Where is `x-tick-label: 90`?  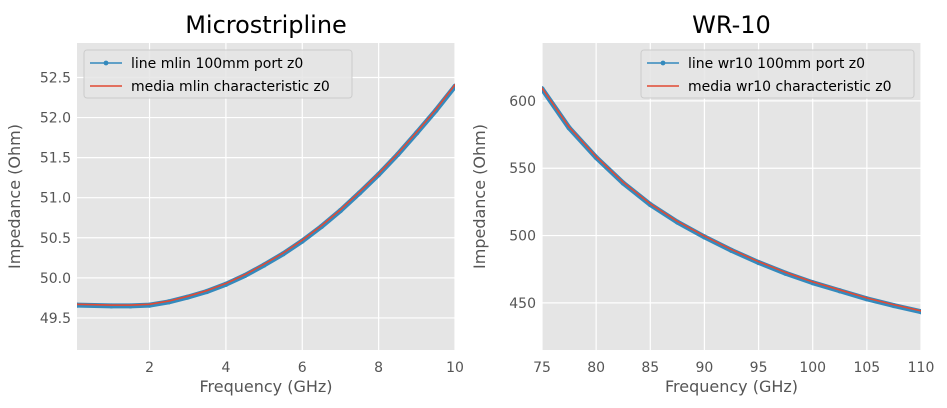
x-tick-label: 90 is located at coordinates (705, 368).